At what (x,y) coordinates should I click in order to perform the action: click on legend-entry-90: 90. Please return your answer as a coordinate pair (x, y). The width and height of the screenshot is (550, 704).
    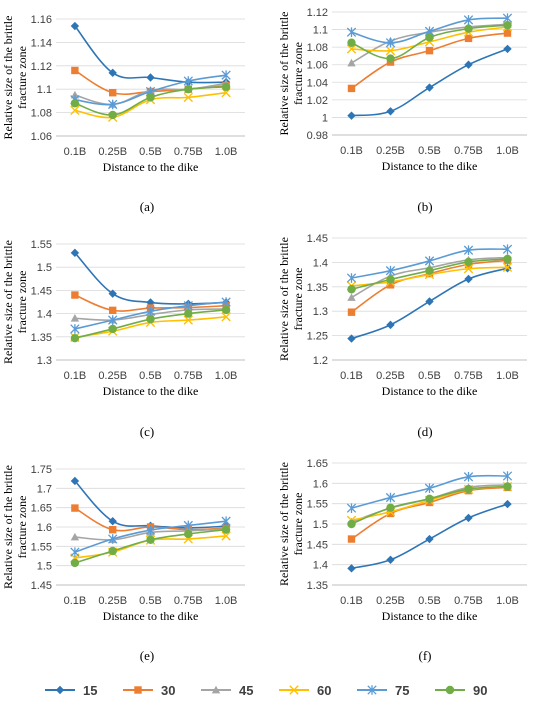
    Looking at the image, I should click on (461, 690).